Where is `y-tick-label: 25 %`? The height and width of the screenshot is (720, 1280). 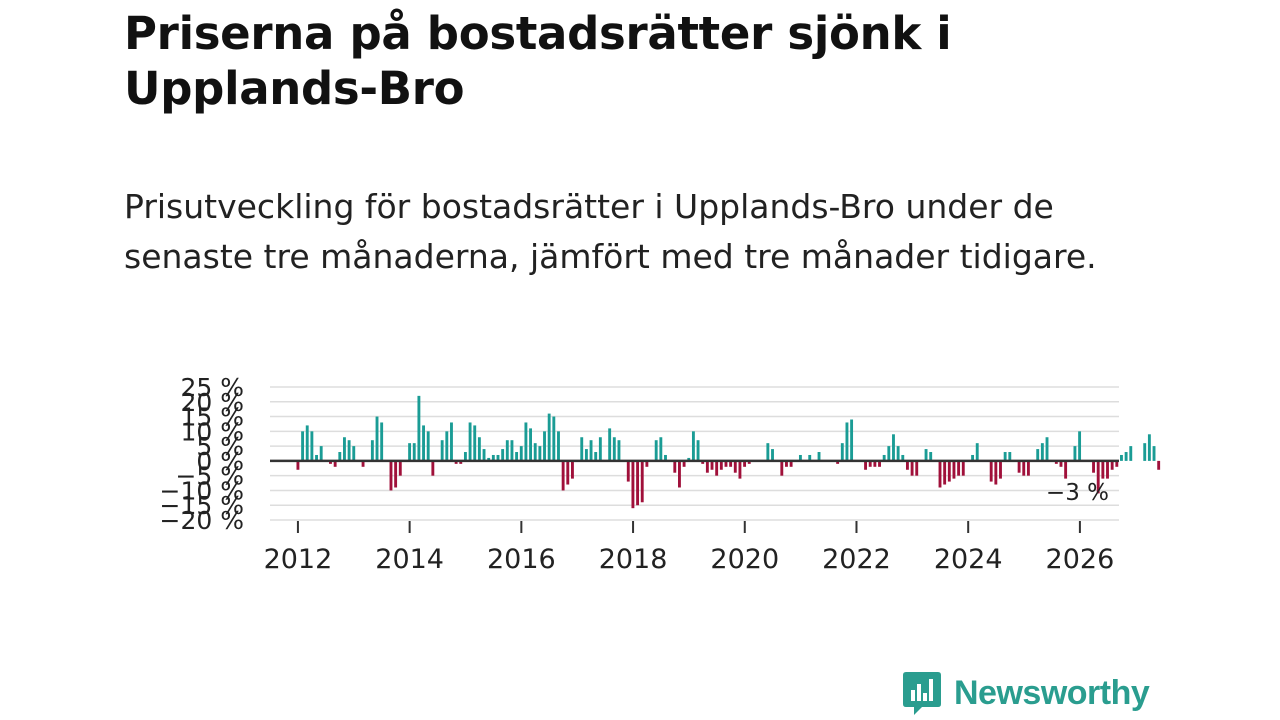 y-tick-label: 25 % is located at coordinates (212, 387).